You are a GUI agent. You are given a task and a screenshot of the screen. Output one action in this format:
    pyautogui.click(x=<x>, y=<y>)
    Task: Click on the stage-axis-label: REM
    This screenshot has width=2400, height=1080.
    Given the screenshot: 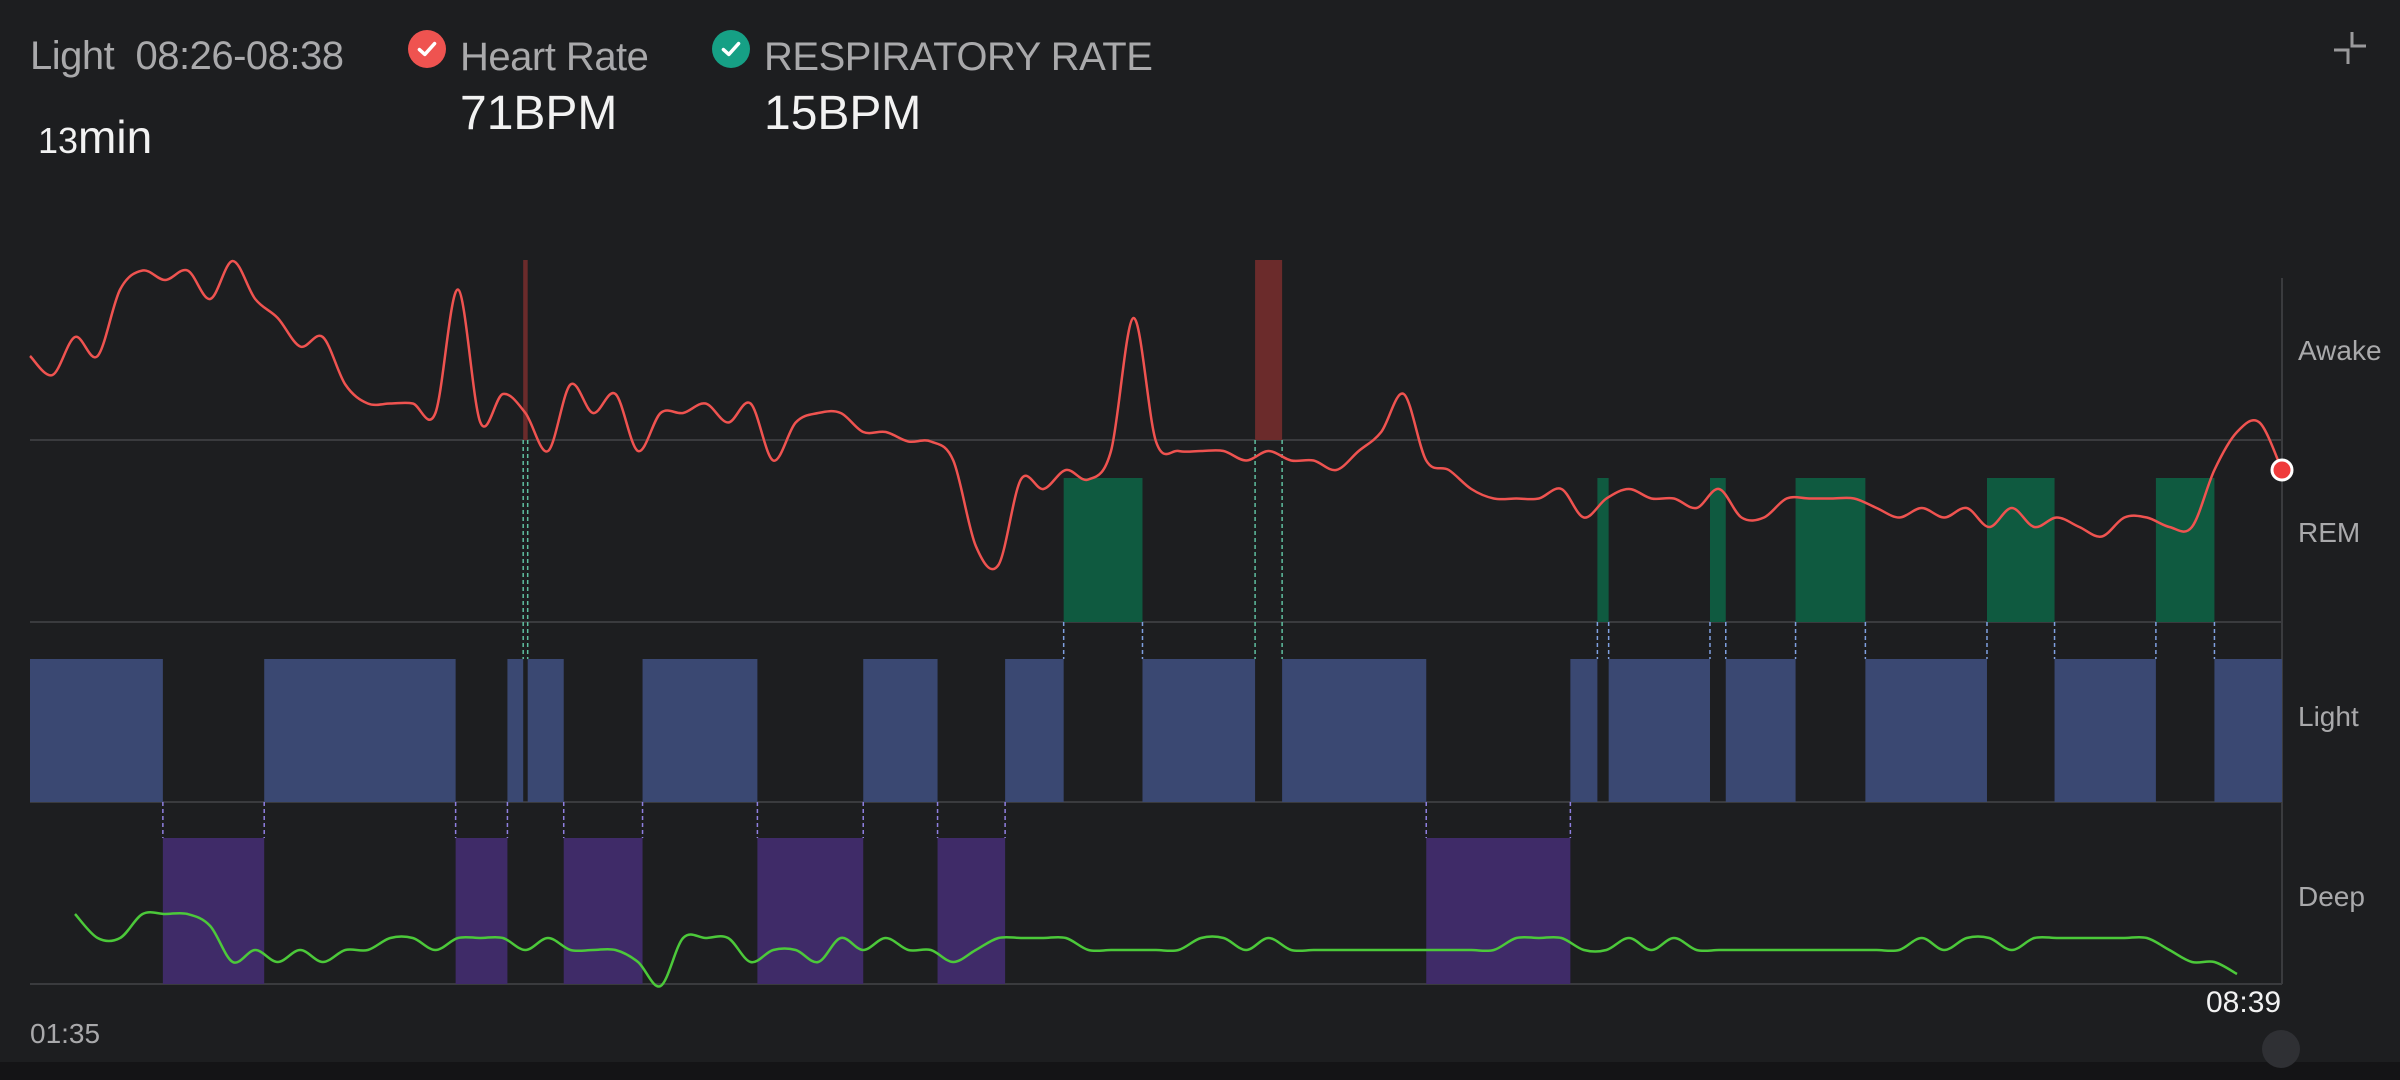 What is the action you would take?
    pyautogui.click(x=2329, y=532)
    